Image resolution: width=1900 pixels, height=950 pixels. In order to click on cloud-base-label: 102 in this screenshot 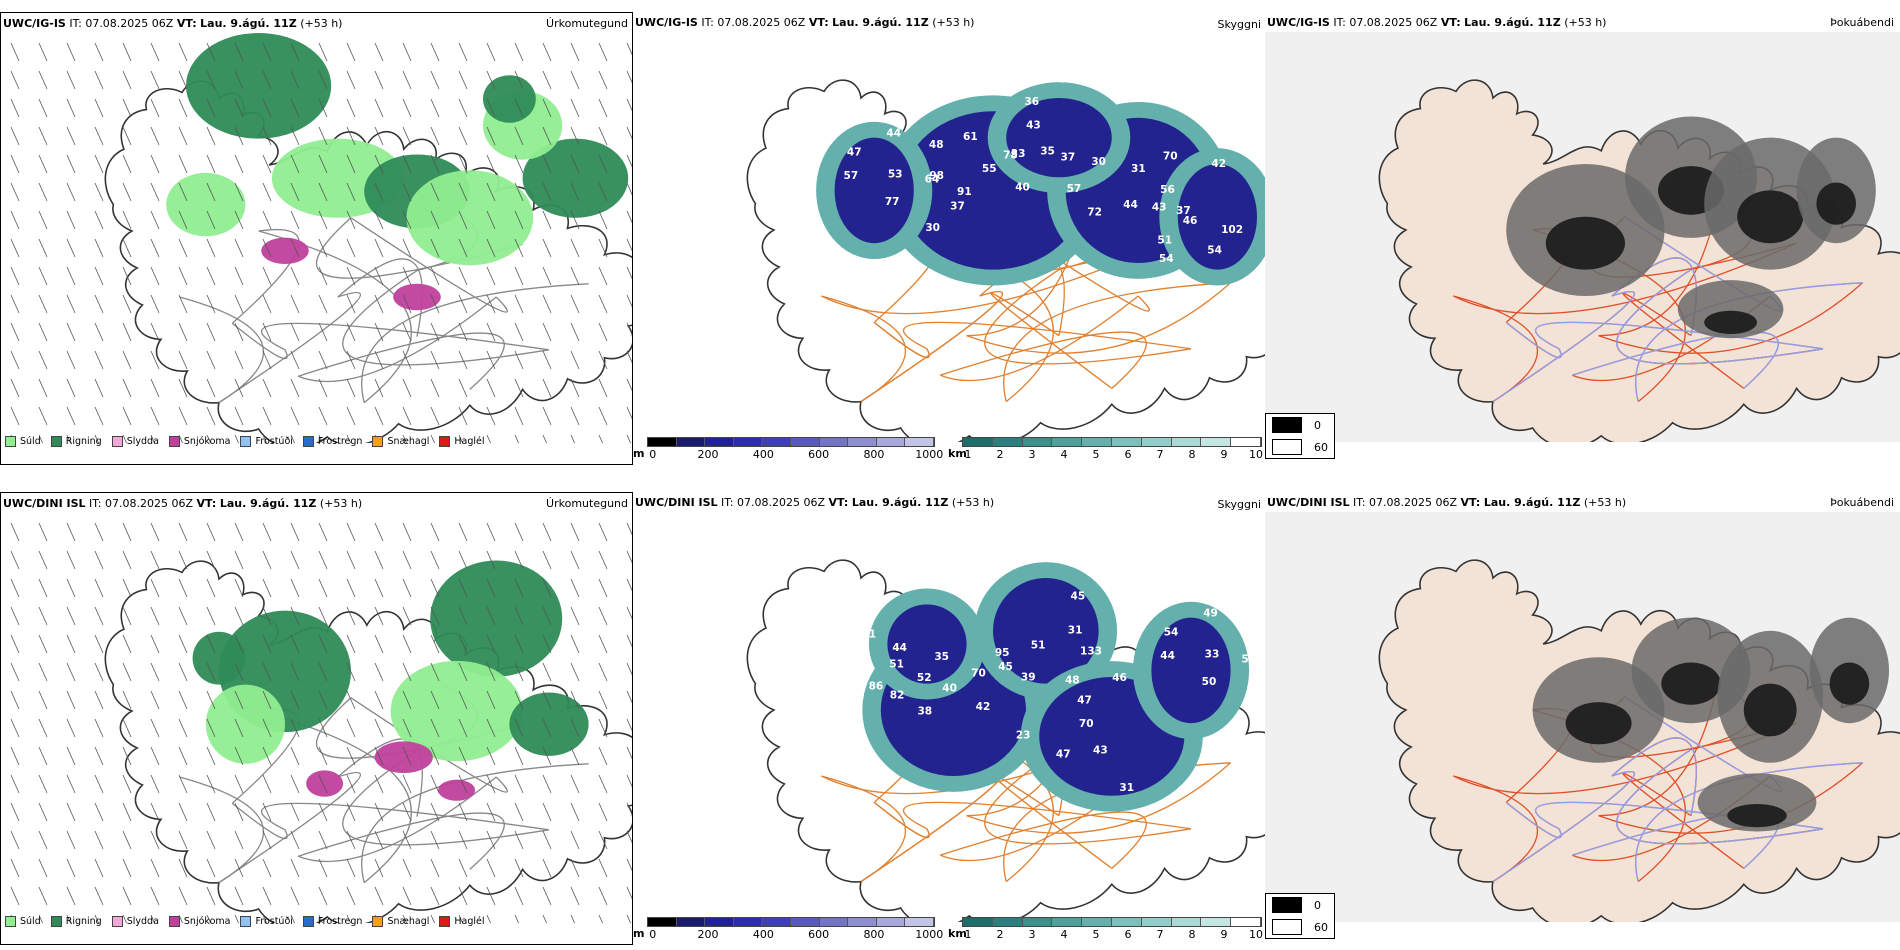, I will do `click(1232, 230)`.